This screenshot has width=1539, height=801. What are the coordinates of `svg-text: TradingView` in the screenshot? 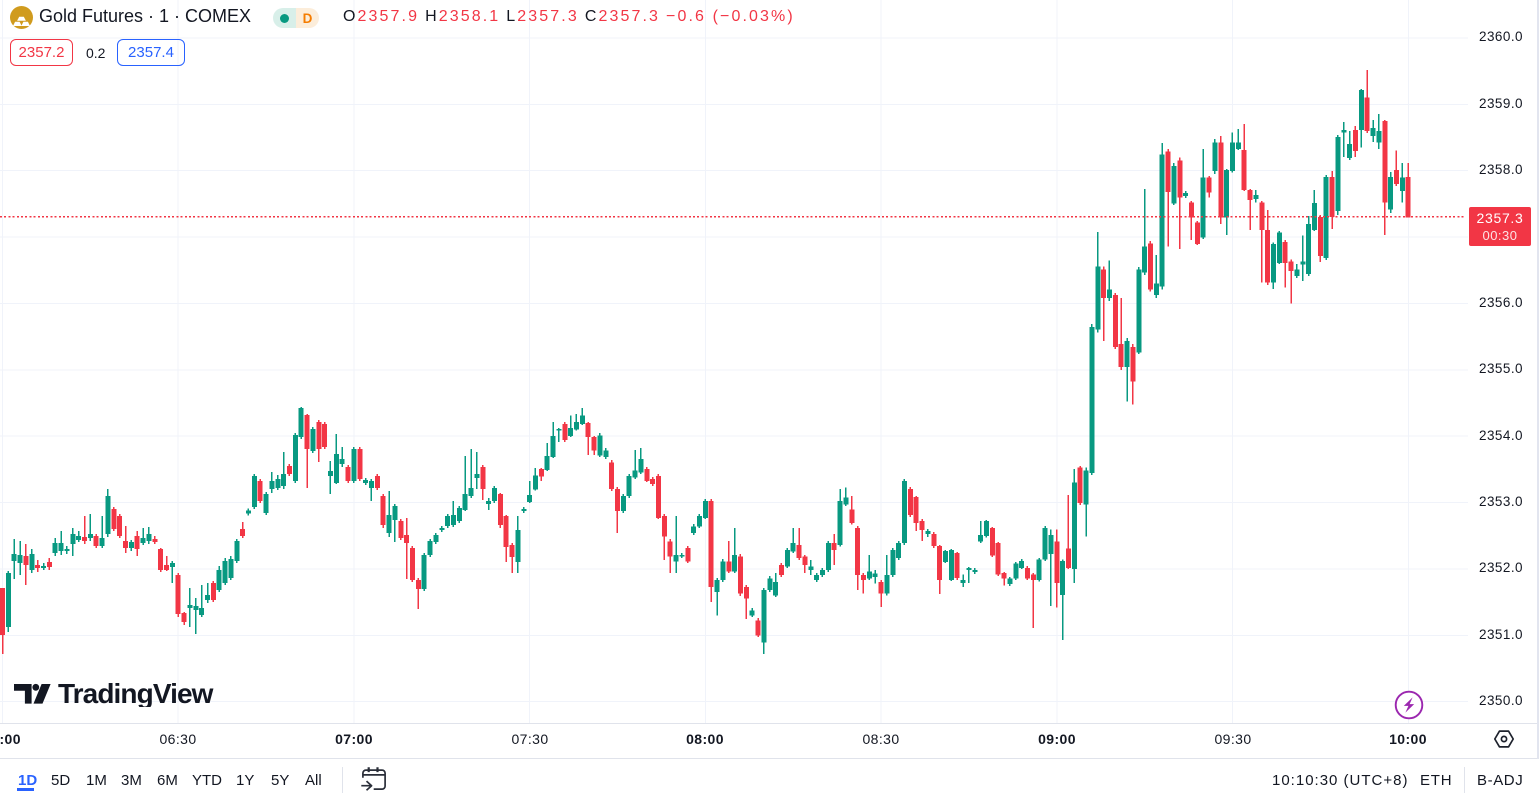 It's located at (136, 694).